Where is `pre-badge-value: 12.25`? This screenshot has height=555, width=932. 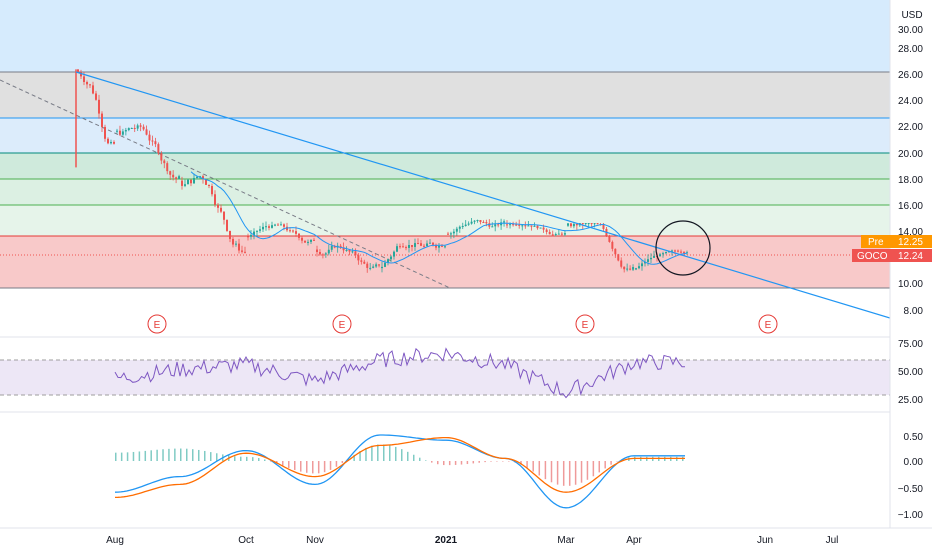 pre-badge-value: 12.25 is located at coordinates (910, 242).